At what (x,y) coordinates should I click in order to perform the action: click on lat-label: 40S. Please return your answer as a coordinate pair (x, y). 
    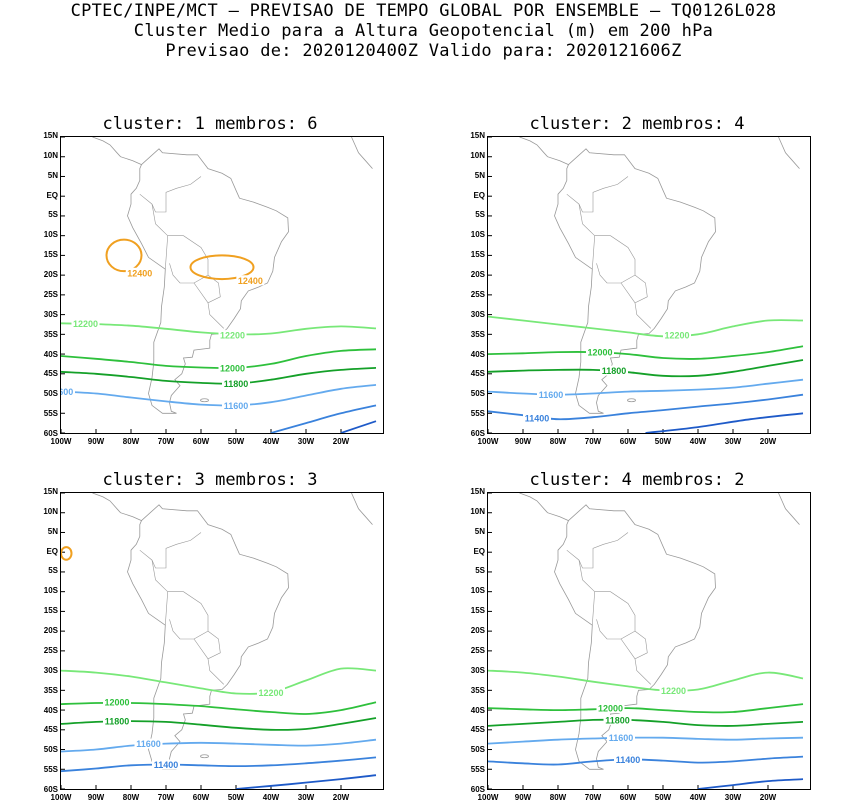
    Looking at the image, I should click on (477, 354).